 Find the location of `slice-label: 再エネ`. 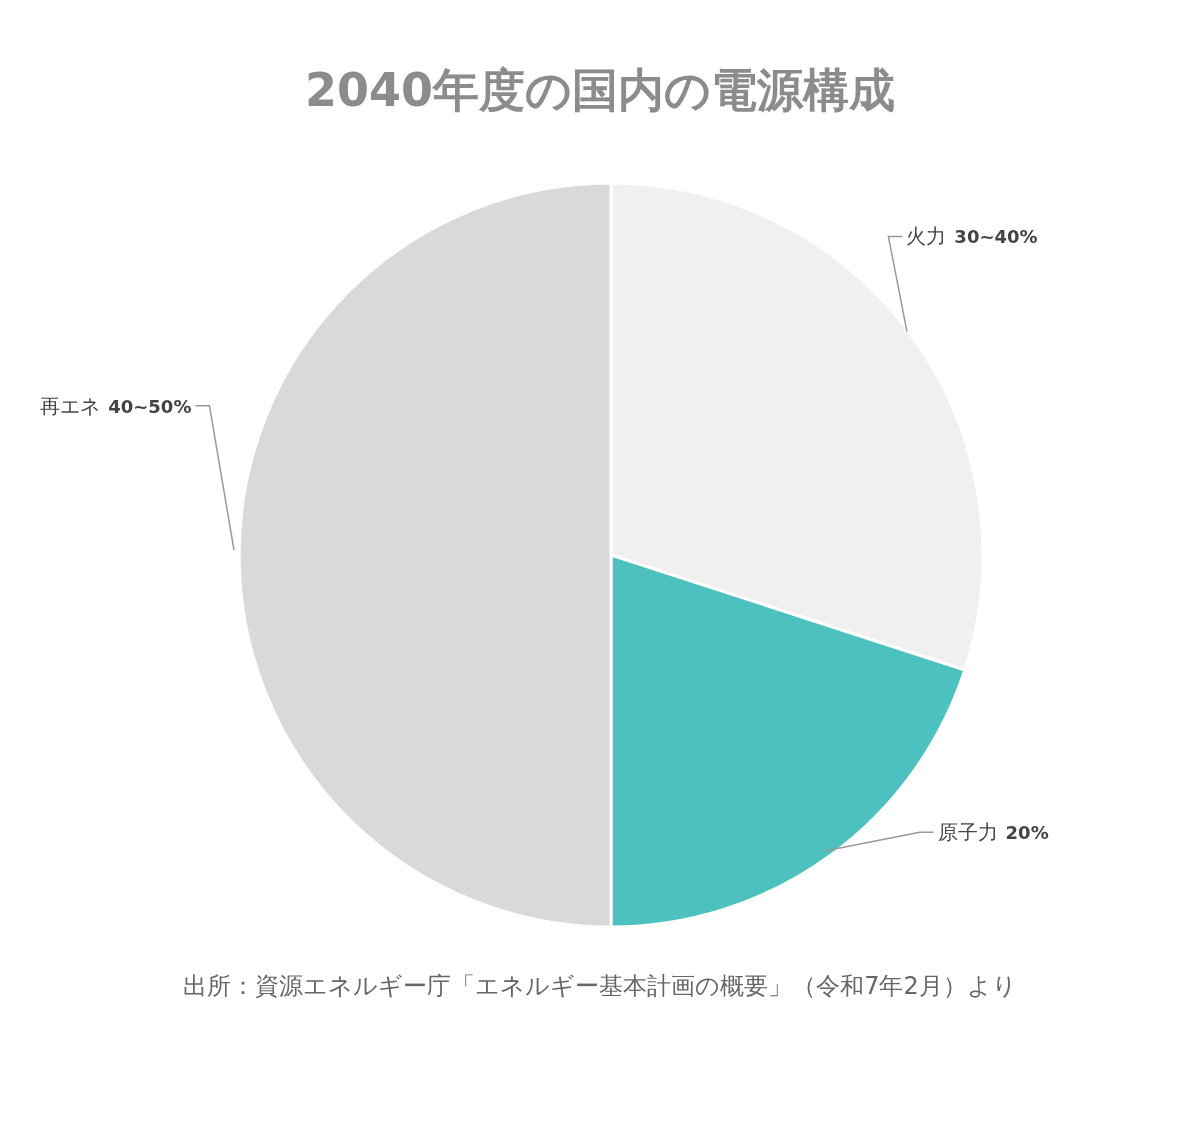

slice-label: 再エネ is located at coordinates (70, 405).